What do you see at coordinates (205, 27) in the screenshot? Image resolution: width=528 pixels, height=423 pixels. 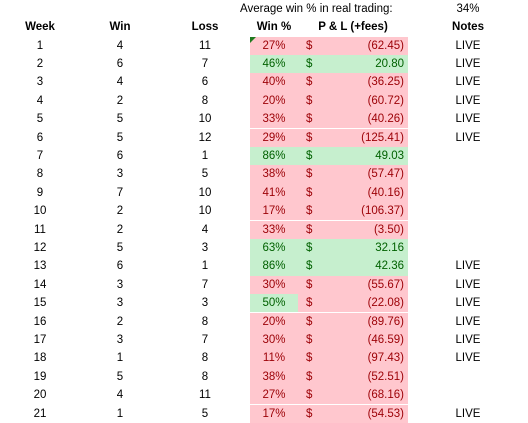 I see `header-loss: Loss` at bounding box center [205, 27].